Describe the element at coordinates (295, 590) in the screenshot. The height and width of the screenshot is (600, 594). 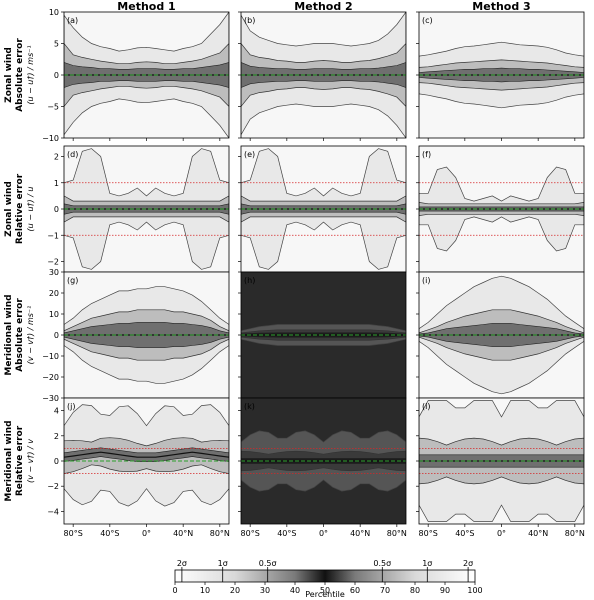
I see `colorbar-tick-label: 40` at that location.